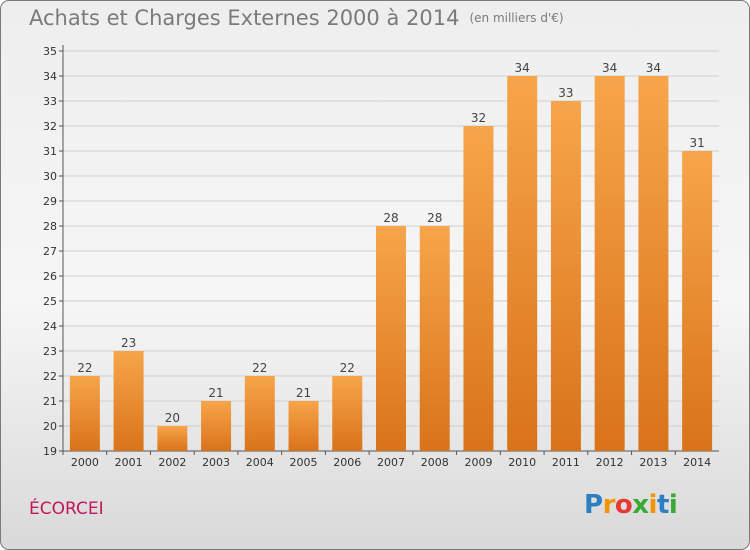 The height and width of the screenshot is (550, 750). What do you see at coordinates (244, 18) in the screenshot?
I see `chart-title-text: Achats et Charges Externes 2000 à 2014` at bounding box center [244, 18].